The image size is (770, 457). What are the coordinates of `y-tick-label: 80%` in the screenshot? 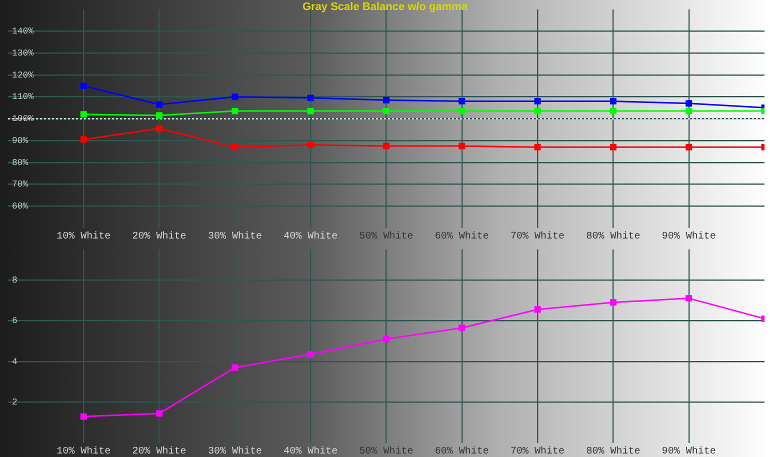 It's located at (20, 163).